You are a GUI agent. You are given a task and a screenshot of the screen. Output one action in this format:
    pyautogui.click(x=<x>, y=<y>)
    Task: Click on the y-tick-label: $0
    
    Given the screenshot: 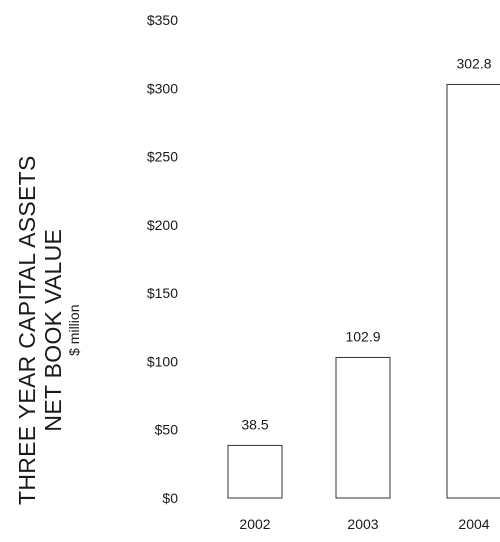 What is the action you would take?
    pyautogui.click(x=170, y=498)
    